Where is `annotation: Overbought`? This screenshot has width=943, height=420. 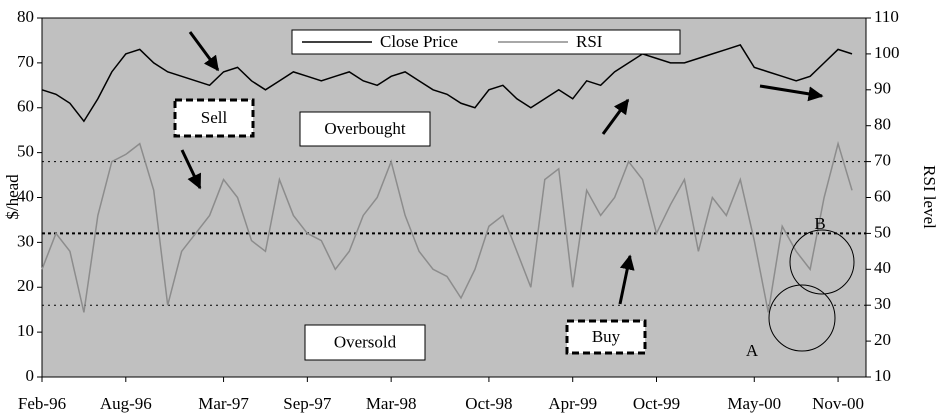 annotation: Overbought is located at coordinates (364, 128).